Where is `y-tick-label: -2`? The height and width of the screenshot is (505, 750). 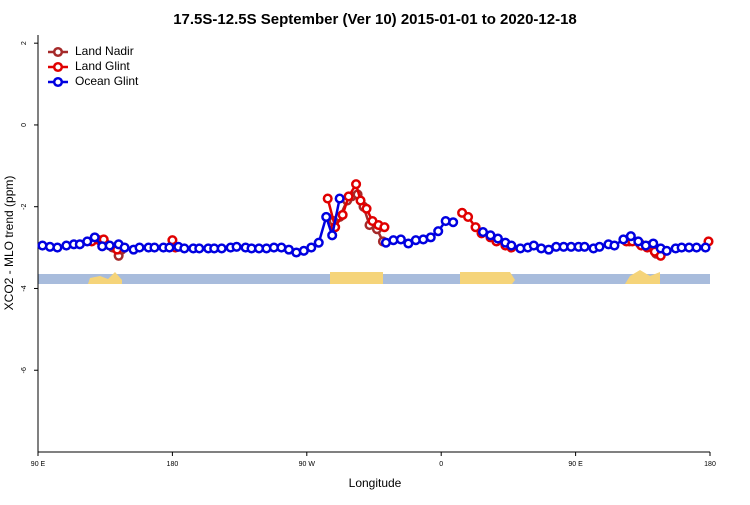 y-tick-label: -2 is located at coordinates (24, 206).